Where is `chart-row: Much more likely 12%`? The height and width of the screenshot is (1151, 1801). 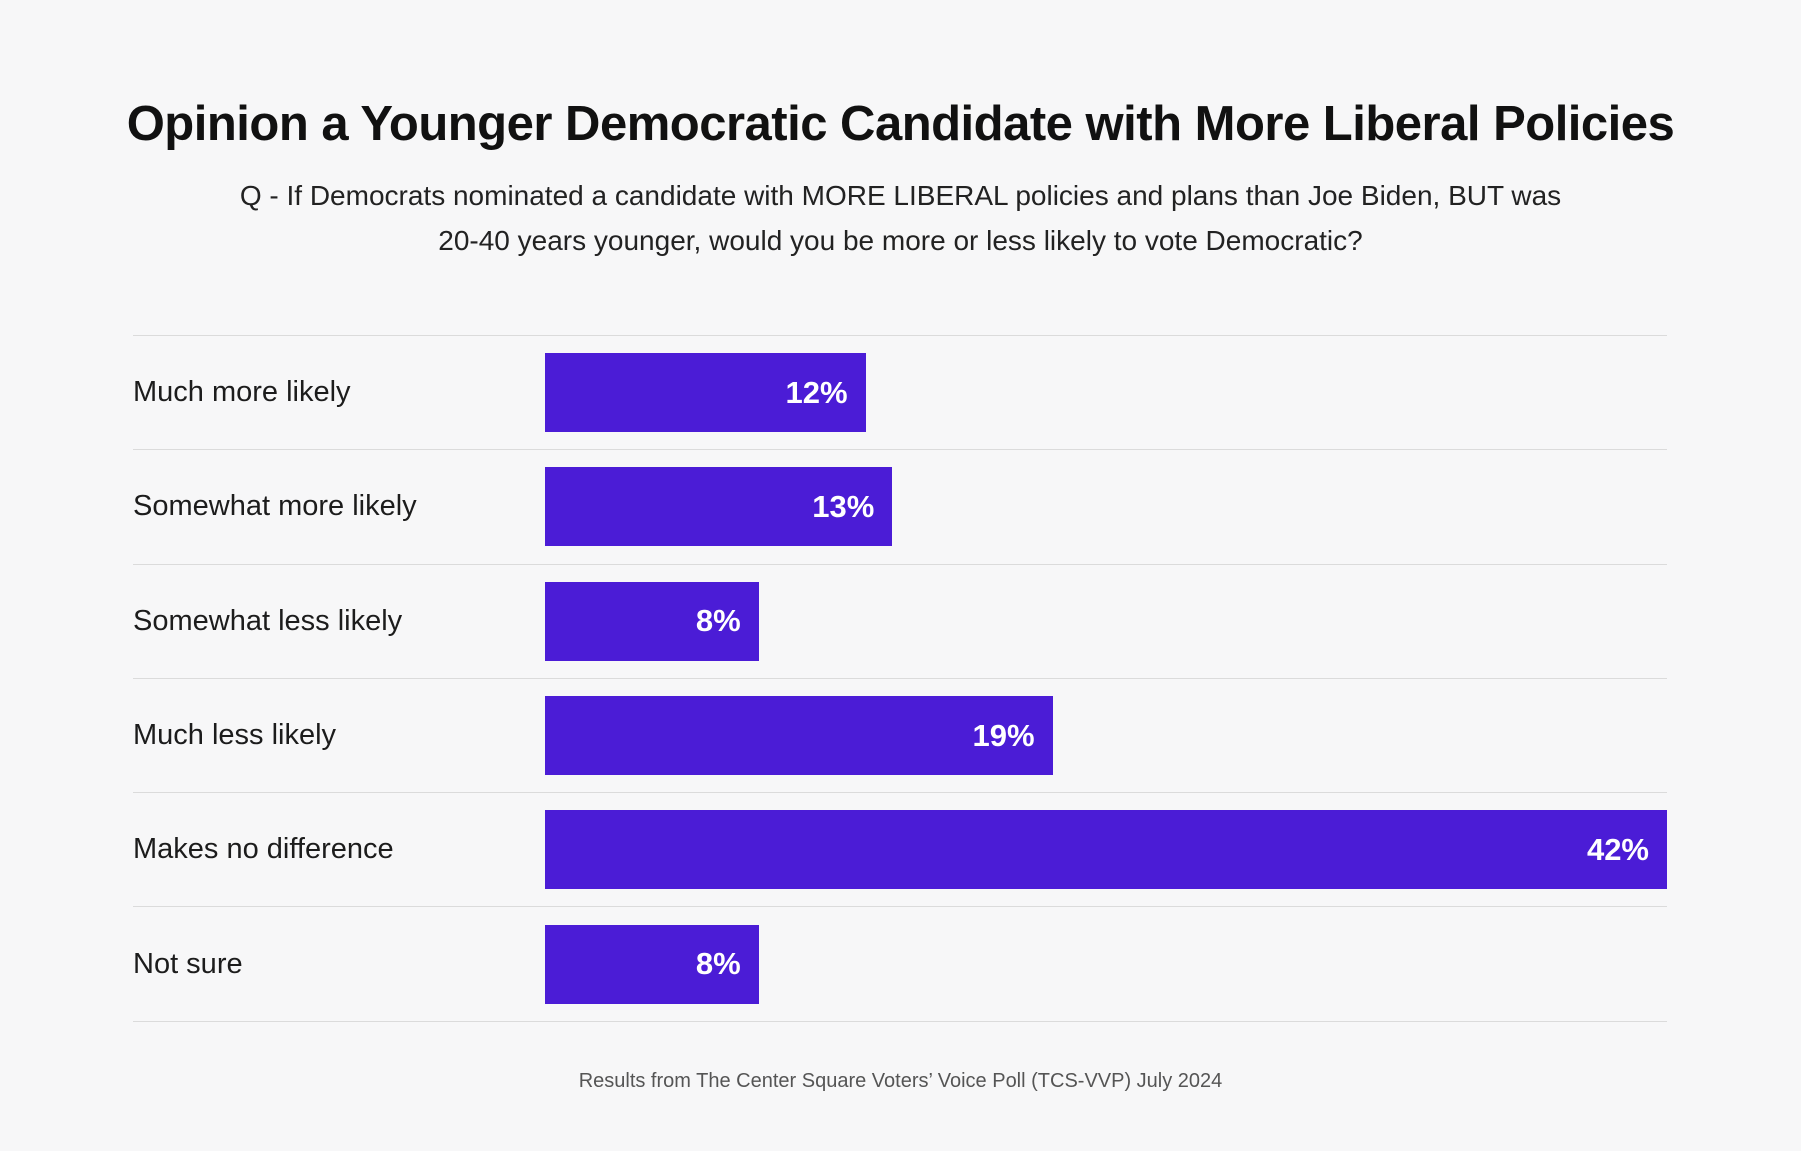 chart-row: Much more likely 12% is located at coordinates (900, 392).